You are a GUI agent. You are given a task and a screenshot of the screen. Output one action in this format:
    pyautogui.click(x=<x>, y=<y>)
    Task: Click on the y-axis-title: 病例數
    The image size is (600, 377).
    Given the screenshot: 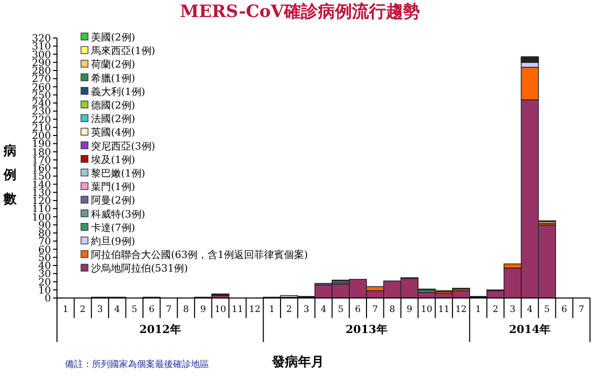 What is the action you would take?
    pyautogui.click(x=10, y=175)
    